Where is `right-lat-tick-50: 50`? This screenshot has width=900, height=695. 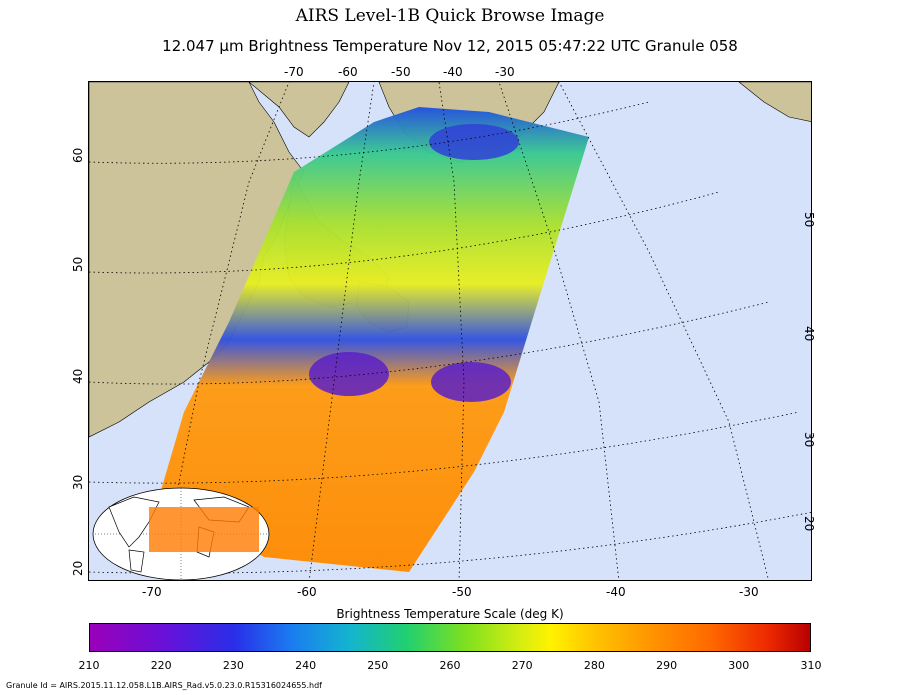
right-lat-tick-50: 50 is located at coordinates (809, 220).